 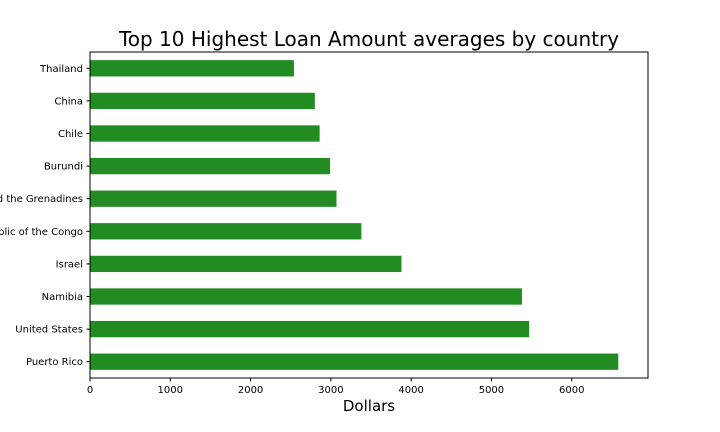 What do you see at coordinates (170, 390) in the screenshot?
I see `x-tick-label: 1000` at bounding box center [170, 390].